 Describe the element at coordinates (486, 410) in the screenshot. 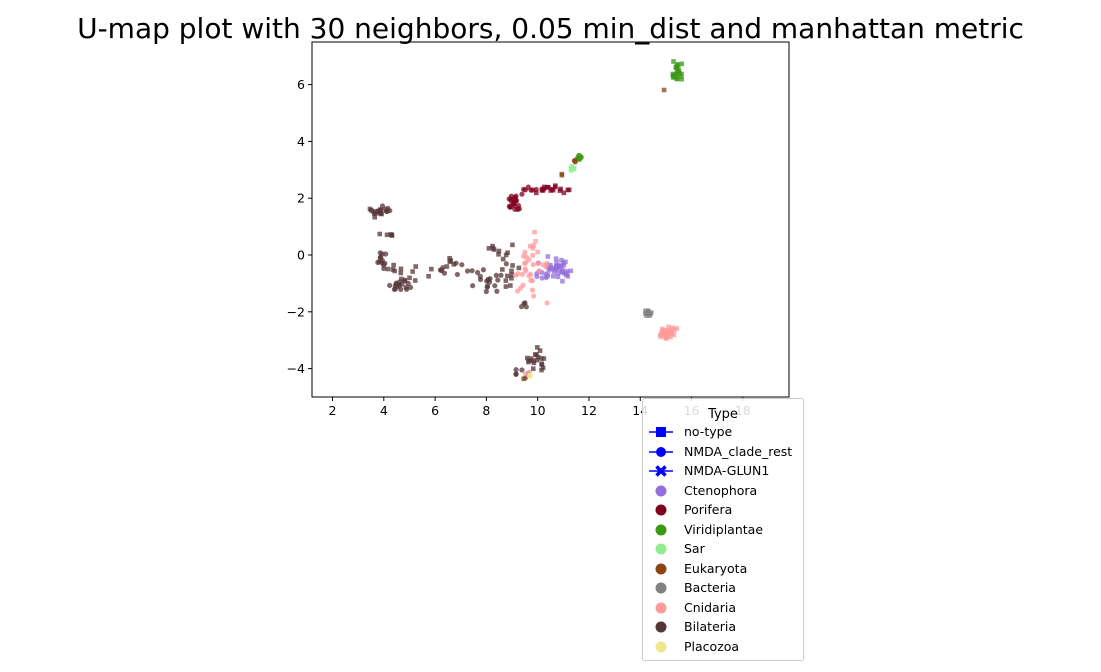

I see `x-tick-label: 8` at that location.